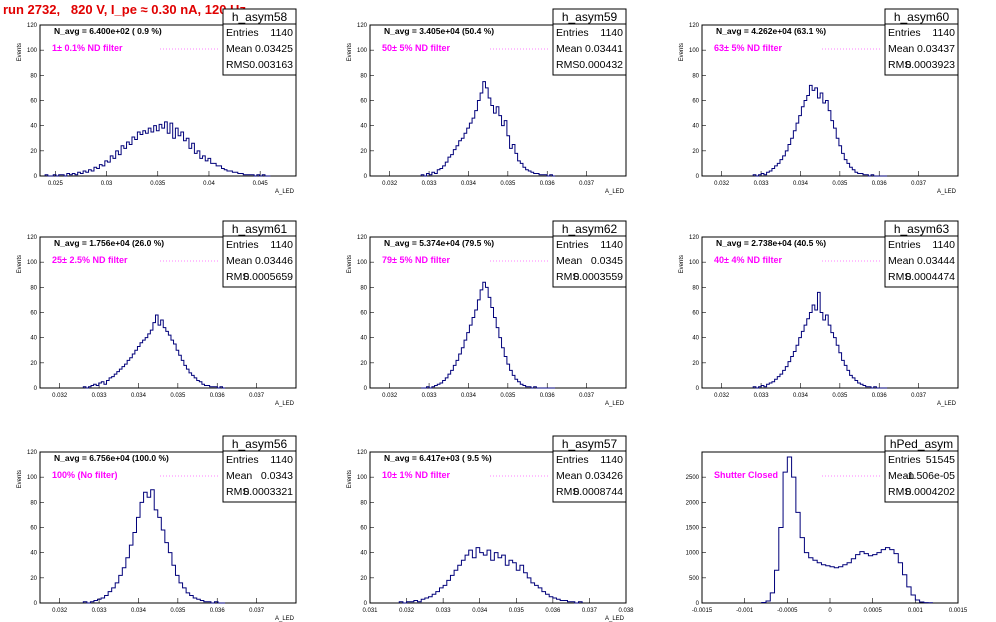 This screenshot has width=996, height=622. I want to click on navg-label: N_avg = 6.417e+03 ( 9.5 %), so click(438, 458).